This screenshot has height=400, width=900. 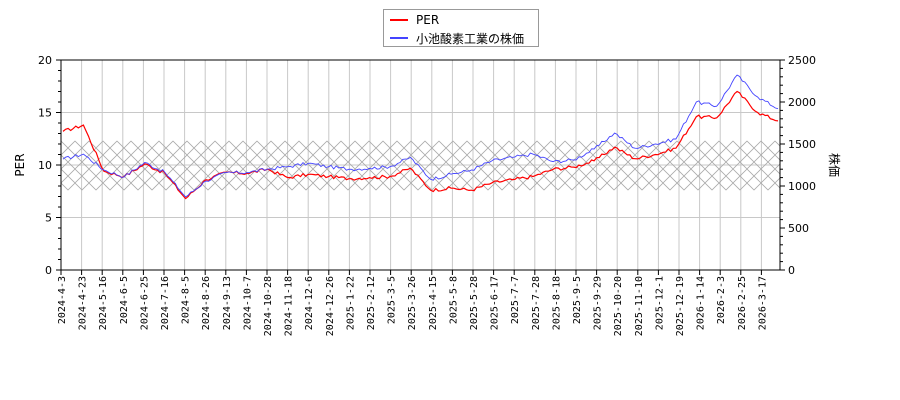 I want to click on left-tick-label: 5, so click(x=48, y=218).